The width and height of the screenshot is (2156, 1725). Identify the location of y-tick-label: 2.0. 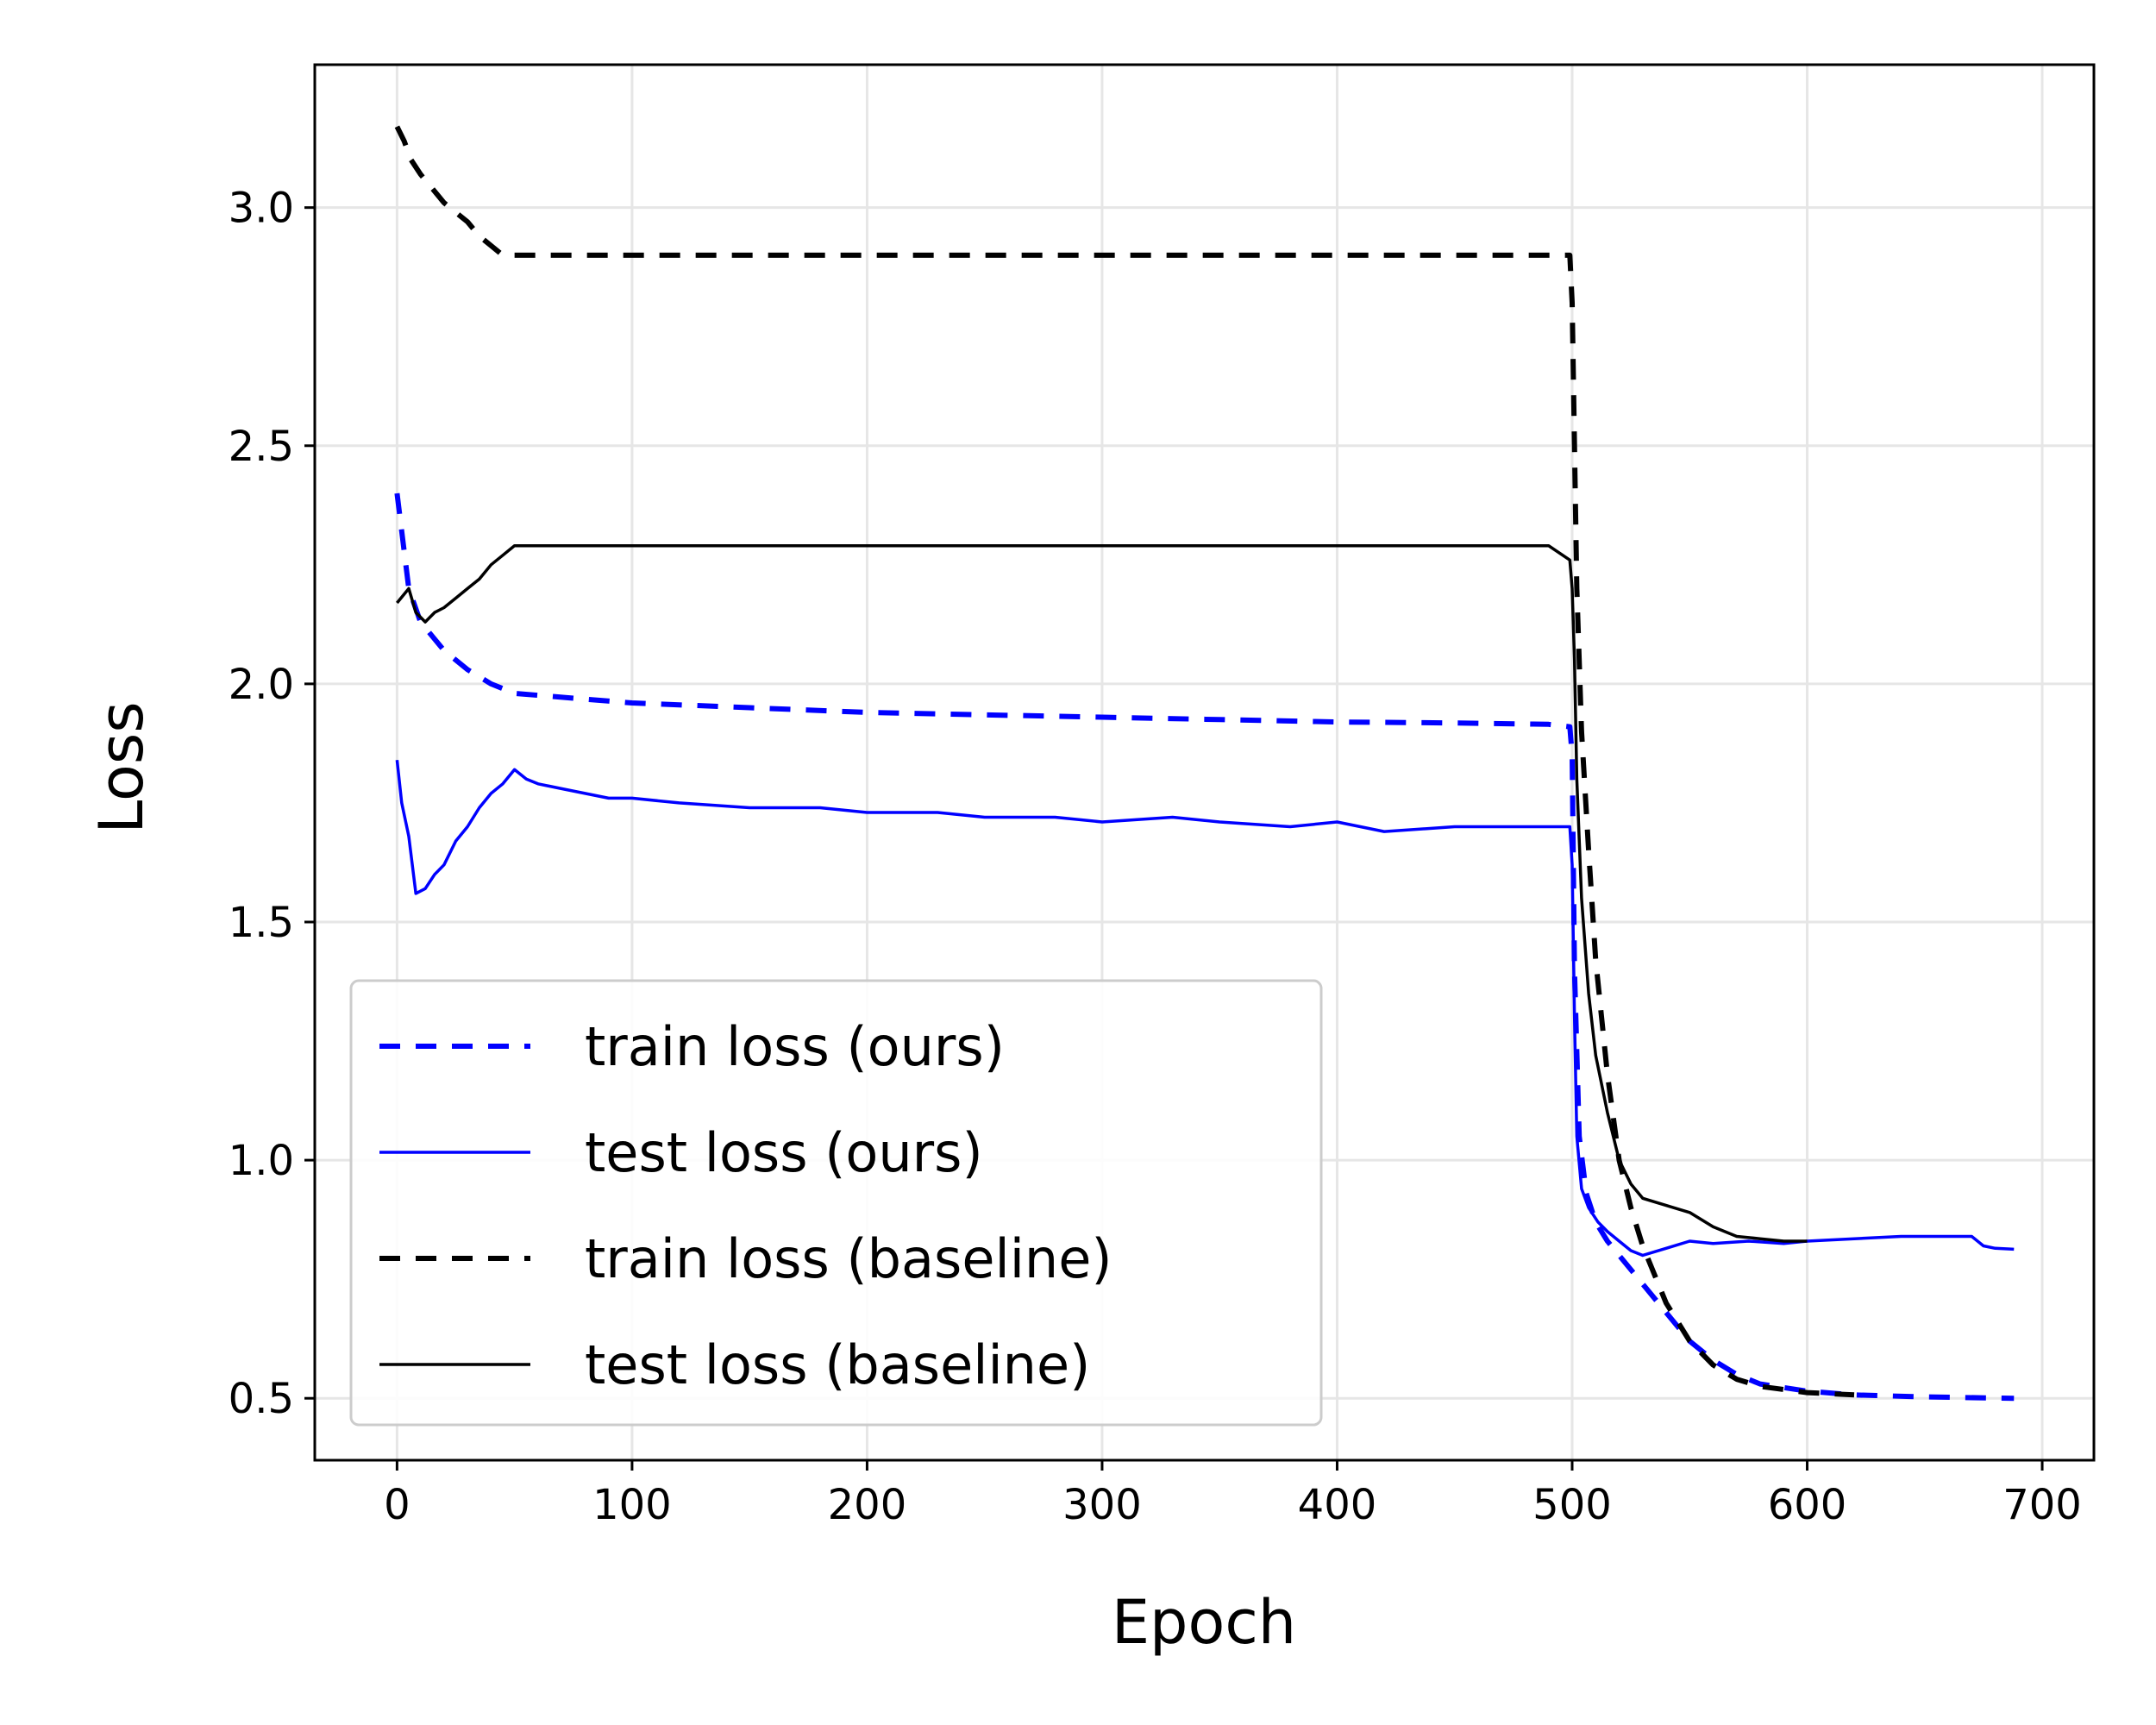
(261, 685).